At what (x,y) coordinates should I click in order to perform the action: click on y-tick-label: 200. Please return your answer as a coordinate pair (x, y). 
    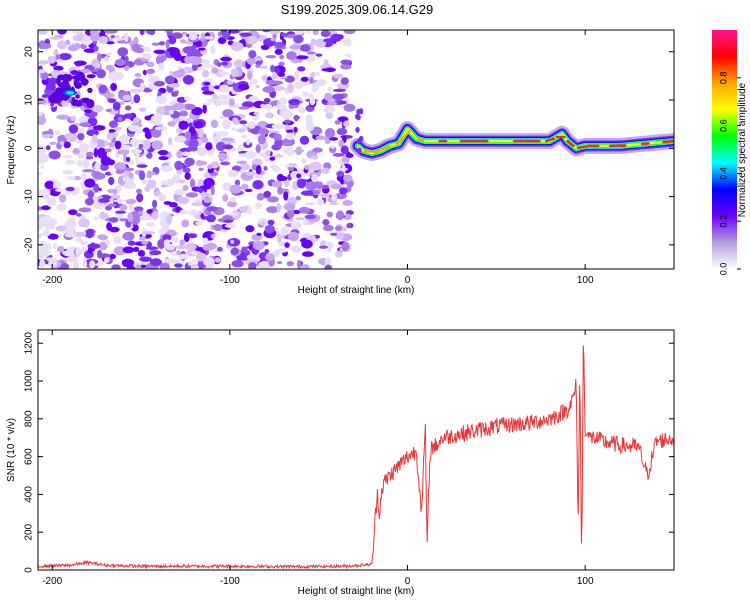
    Looking at the image, I should click on (29, 531).